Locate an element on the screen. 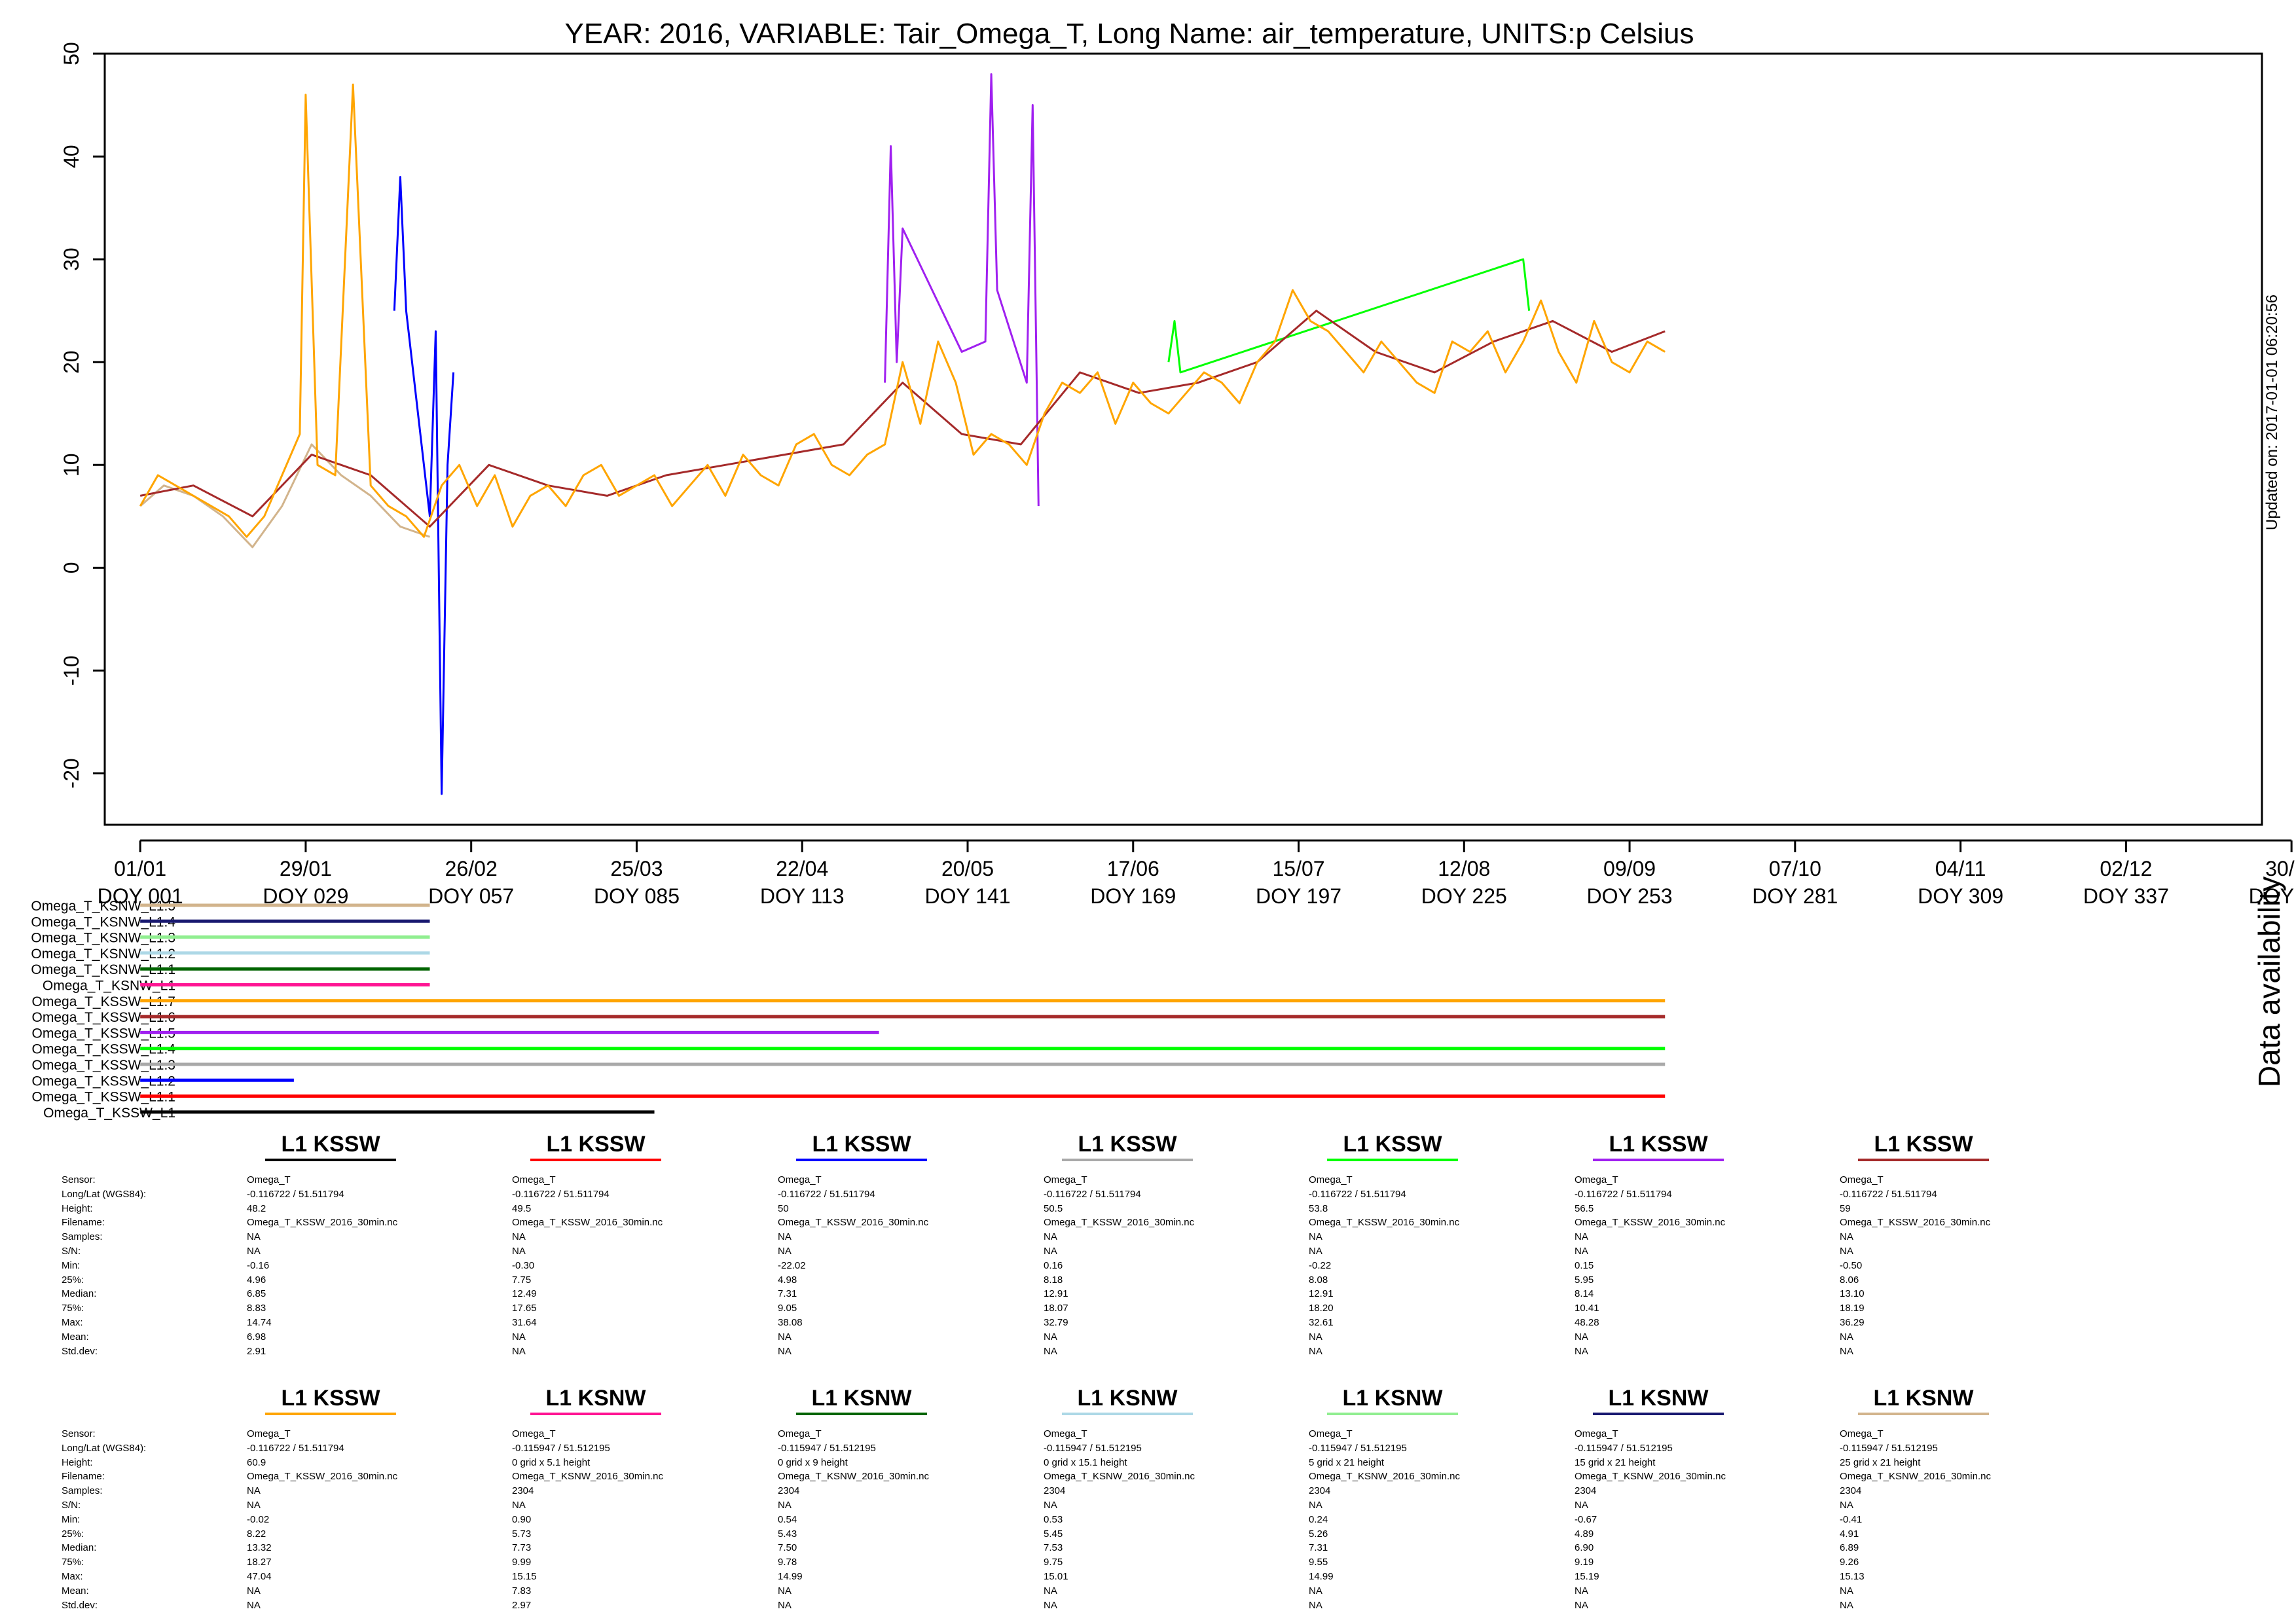  sensor-stat-value: 2304 is located at coordinates (1851, 1491).